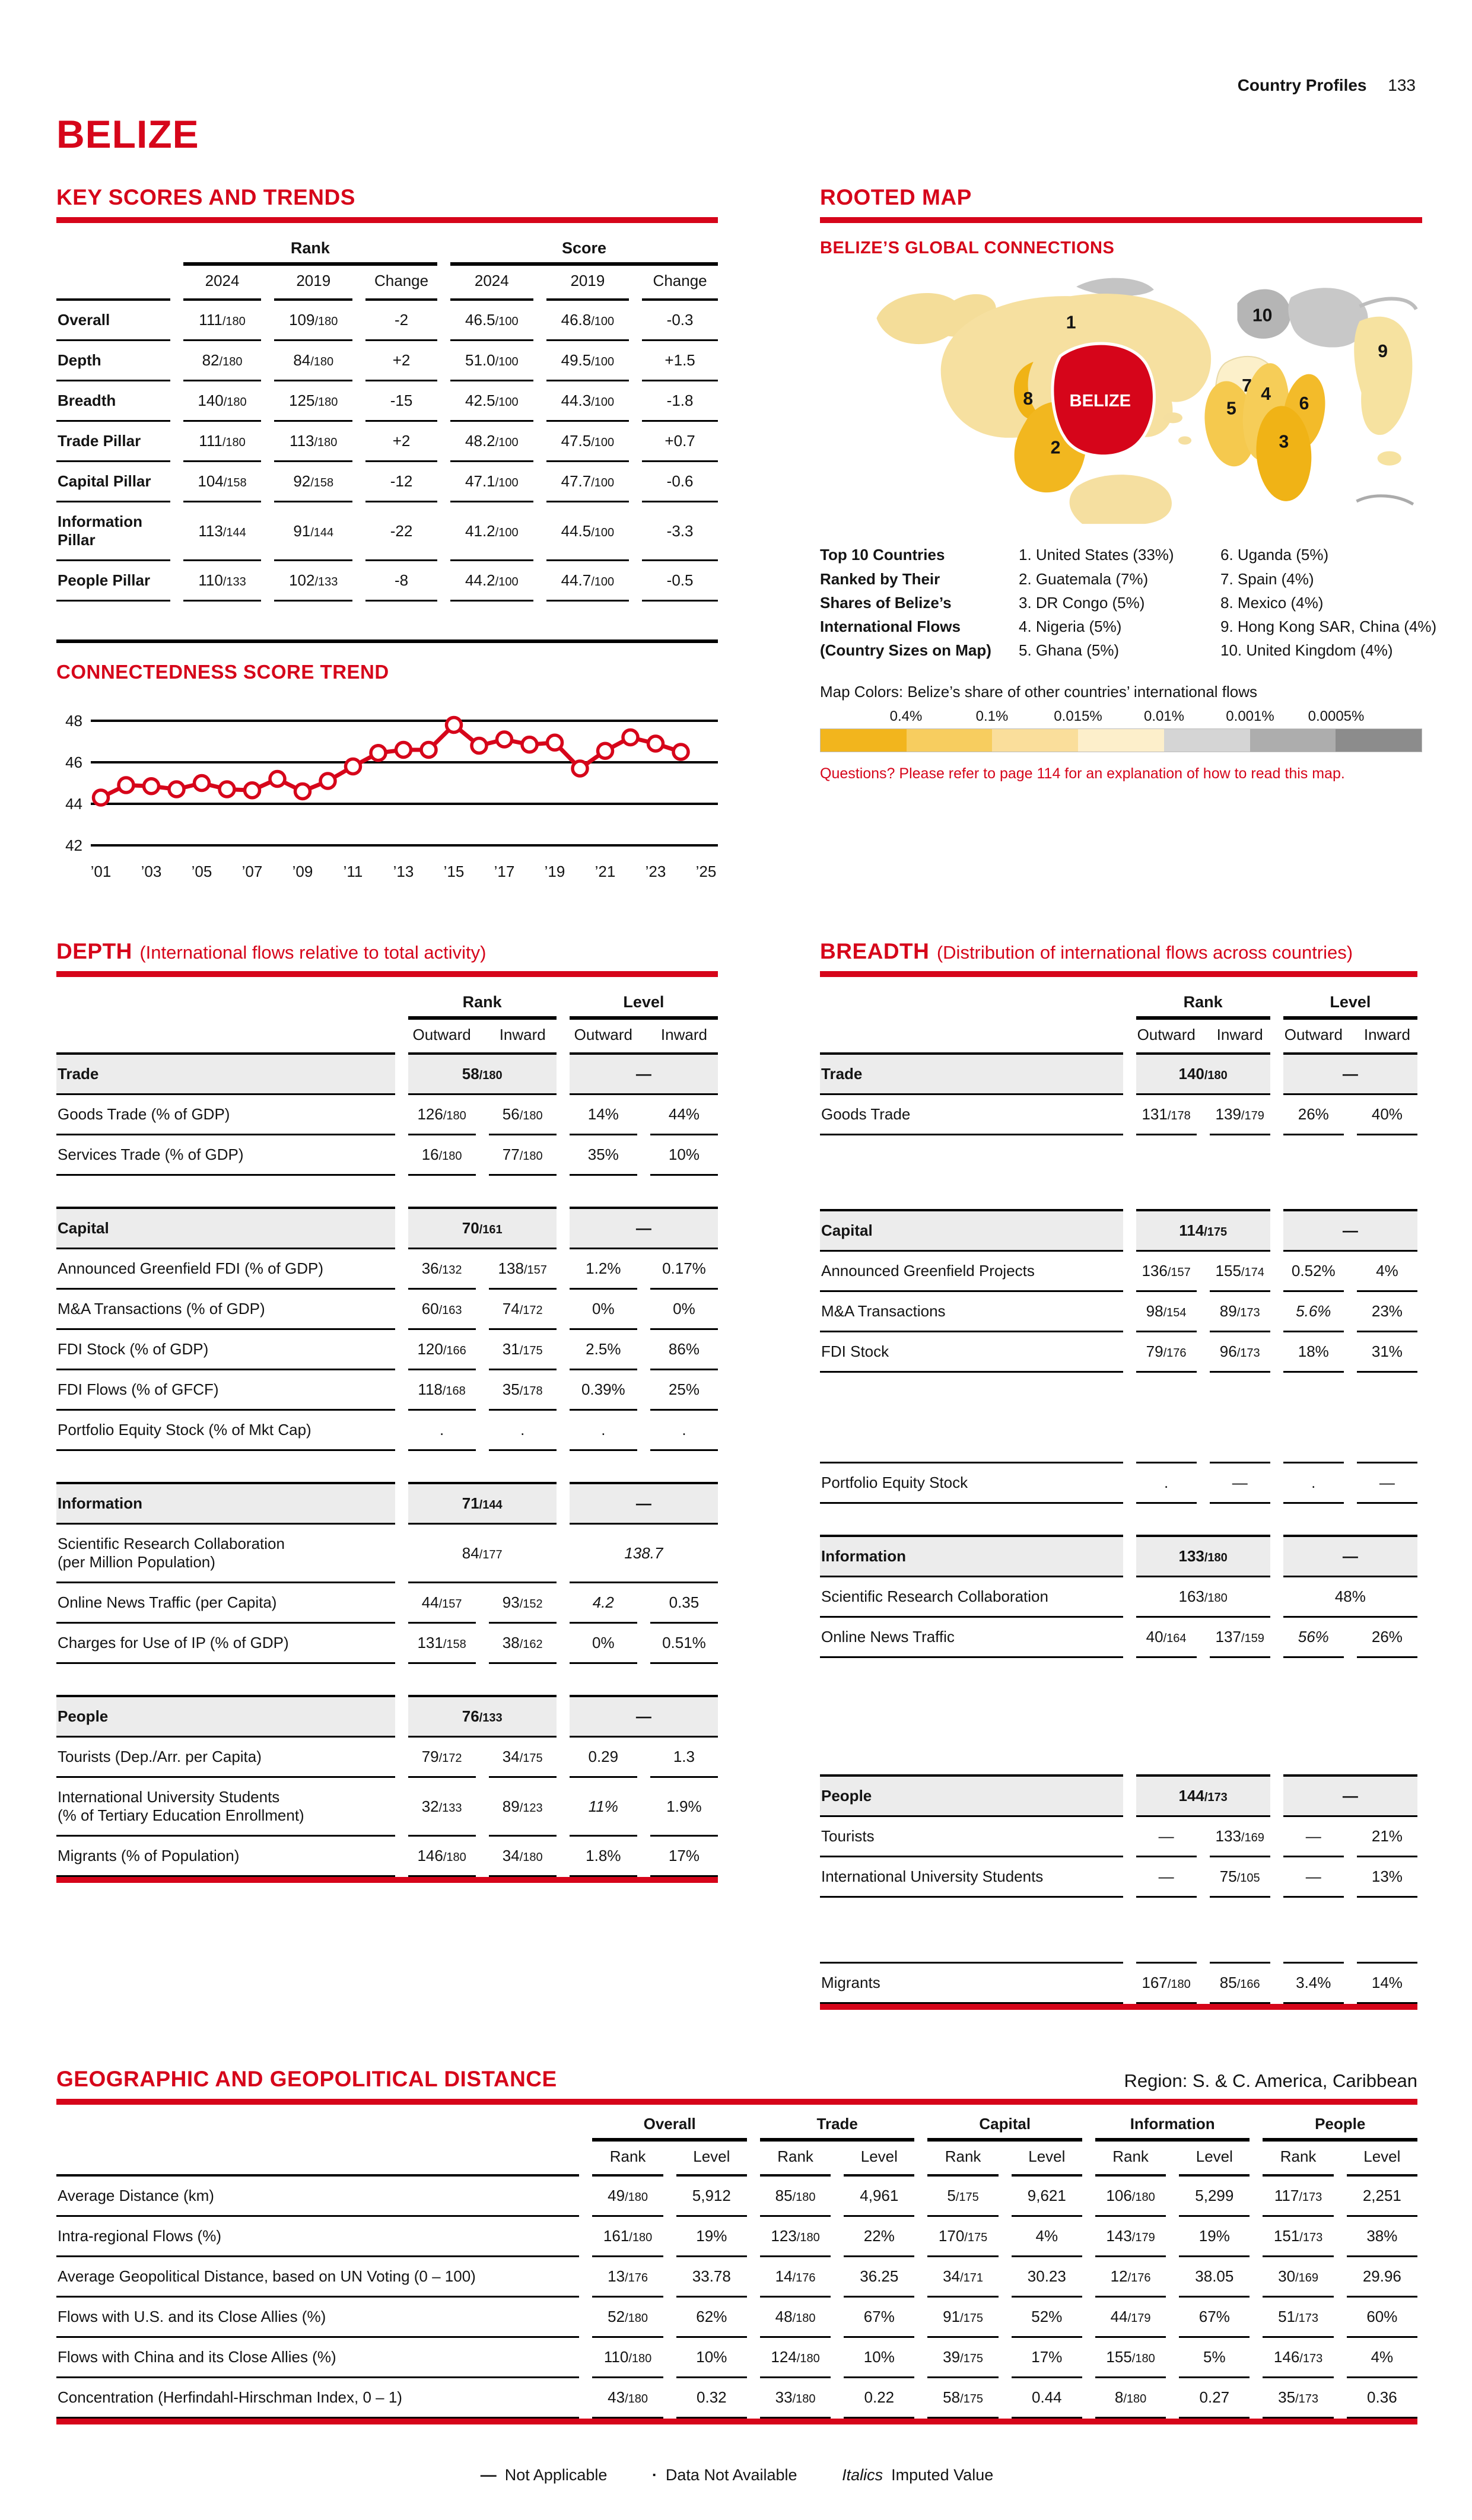 The width and height of the screenshot is (1472, 2520). I want to click on row-label: Charges for Use of IP (% of GDP), so click(225, 1644).